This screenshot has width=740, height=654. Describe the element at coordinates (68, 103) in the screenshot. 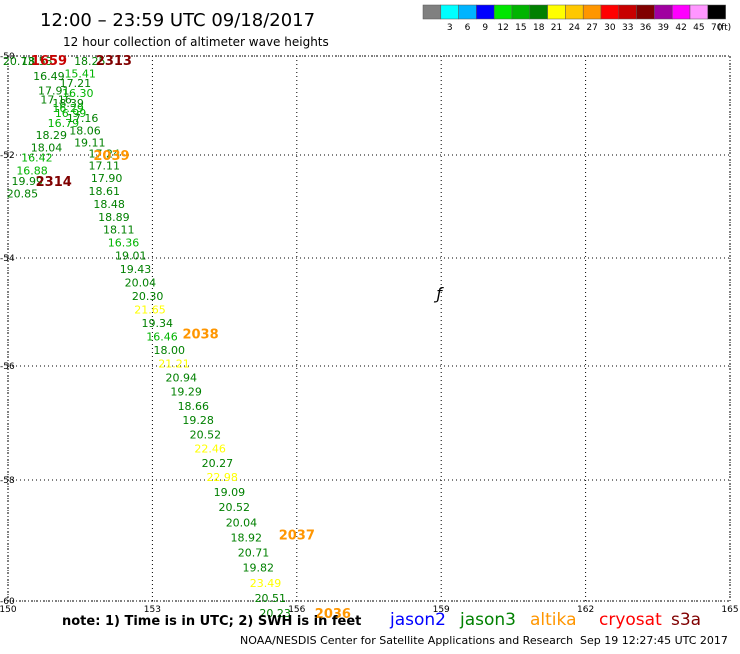

I see `observation-label: 18.39` at that location.